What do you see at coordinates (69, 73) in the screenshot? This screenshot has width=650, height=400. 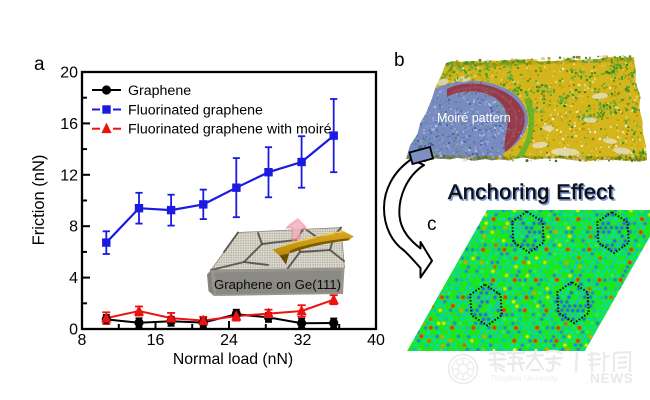 I see `svg-text: 20` at bounding box center [69, 73].